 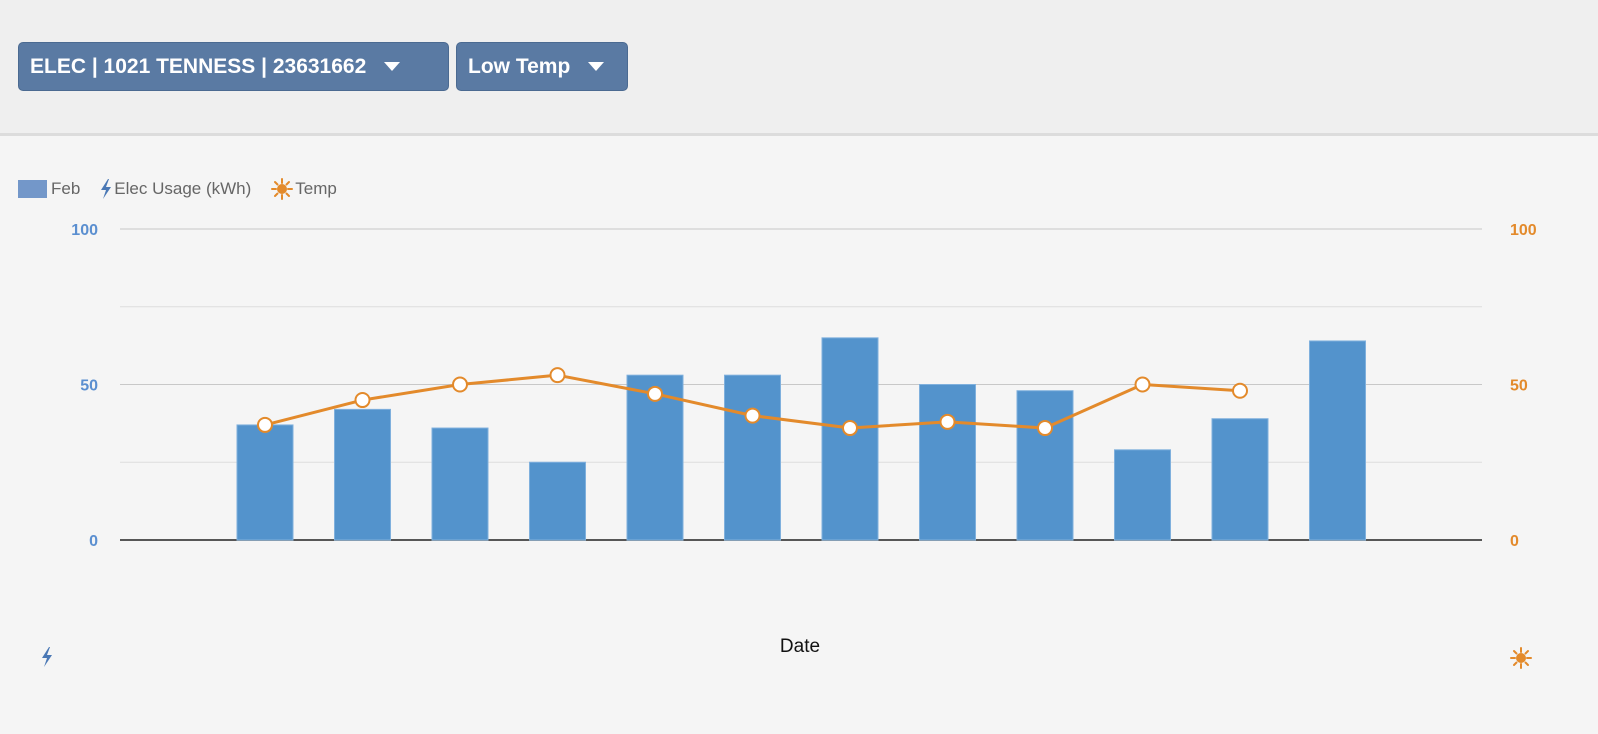 I want to click on left-axis-tick-label: 0, so click(x=93, y=541).